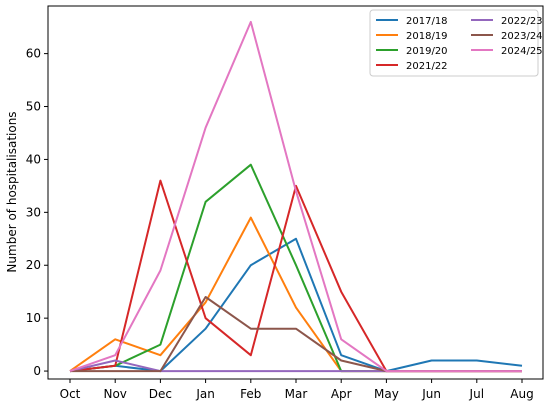  What do you see at coordinates (250, 394) in the screenshot?
I see `x-tick-label: Feb` at bounding box center [250, 394].